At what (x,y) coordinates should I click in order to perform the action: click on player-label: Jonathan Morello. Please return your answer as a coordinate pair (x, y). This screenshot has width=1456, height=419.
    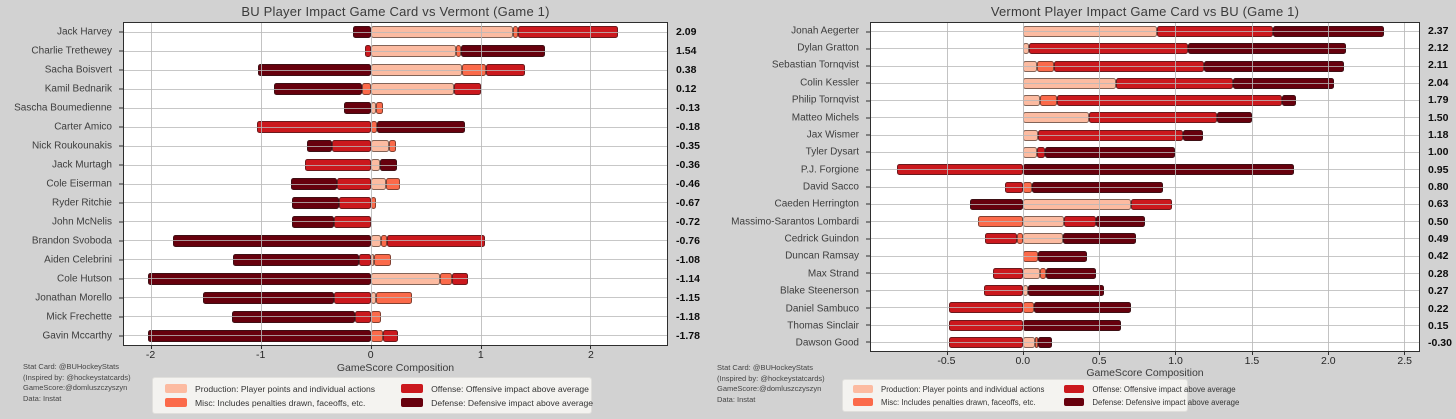
    Looking at the image, I should click on (73, 298).